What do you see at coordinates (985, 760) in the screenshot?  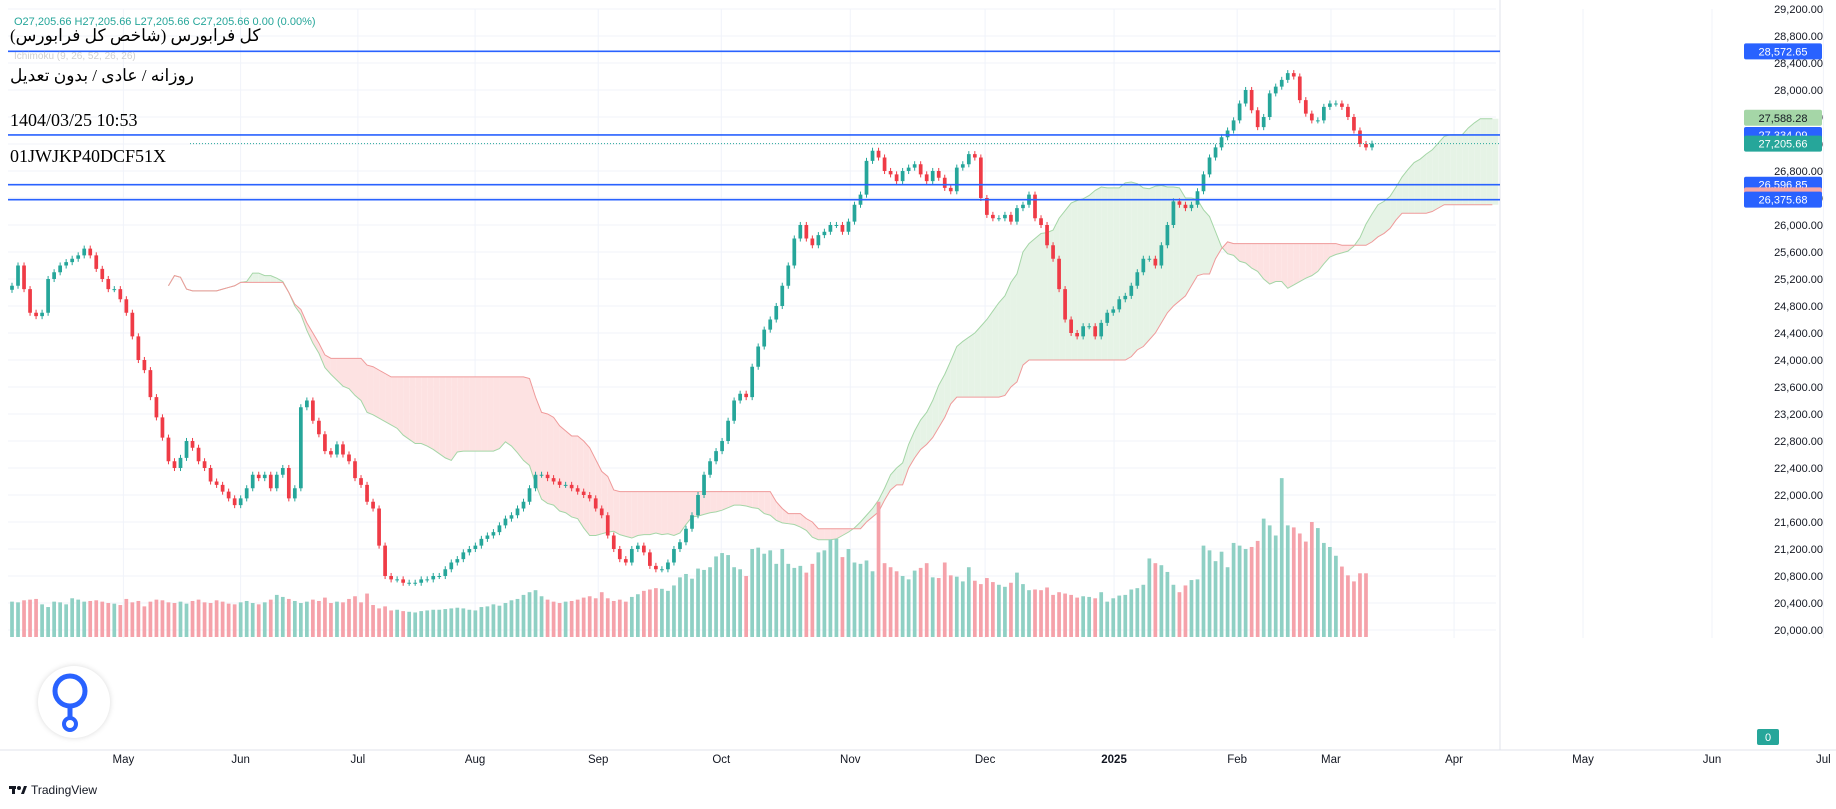 I see `x-tick-label: Dec` at bounding box center [985, 760].